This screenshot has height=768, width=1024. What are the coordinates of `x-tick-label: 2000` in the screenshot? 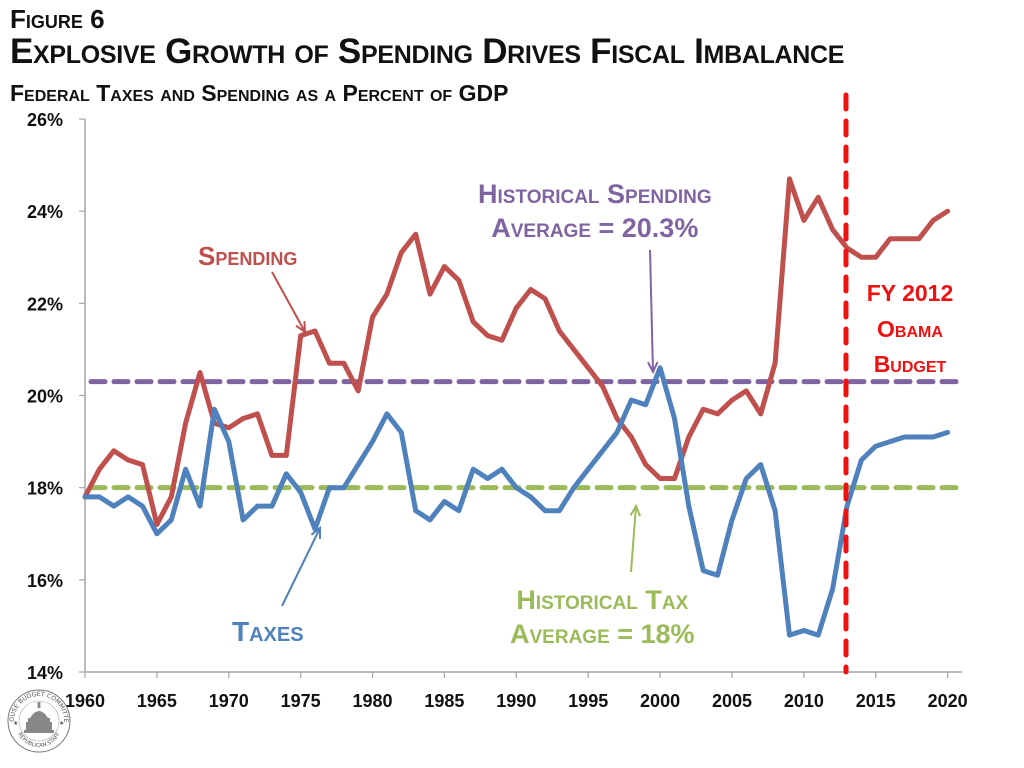 It's located at (660, 701).